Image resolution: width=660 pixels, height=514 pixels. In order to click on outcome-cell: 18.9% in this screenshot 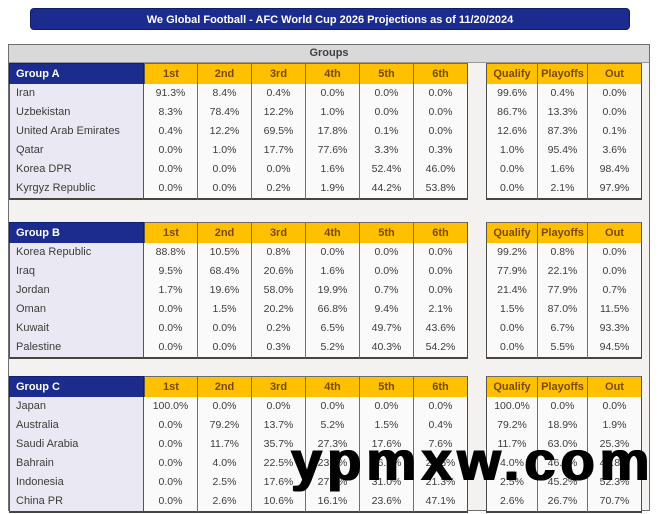, I will do `click(563, 426)`.